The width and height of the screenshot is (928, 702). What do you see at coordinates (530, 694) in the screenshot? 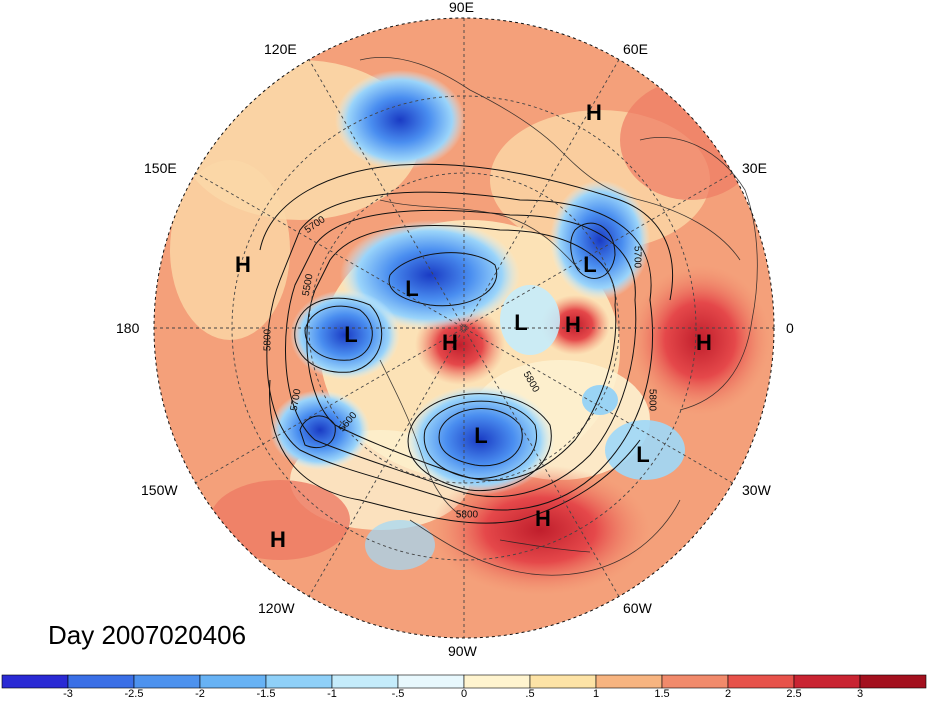
I see `colorbar-tick-label: .5` at bounding box center [530, 694].